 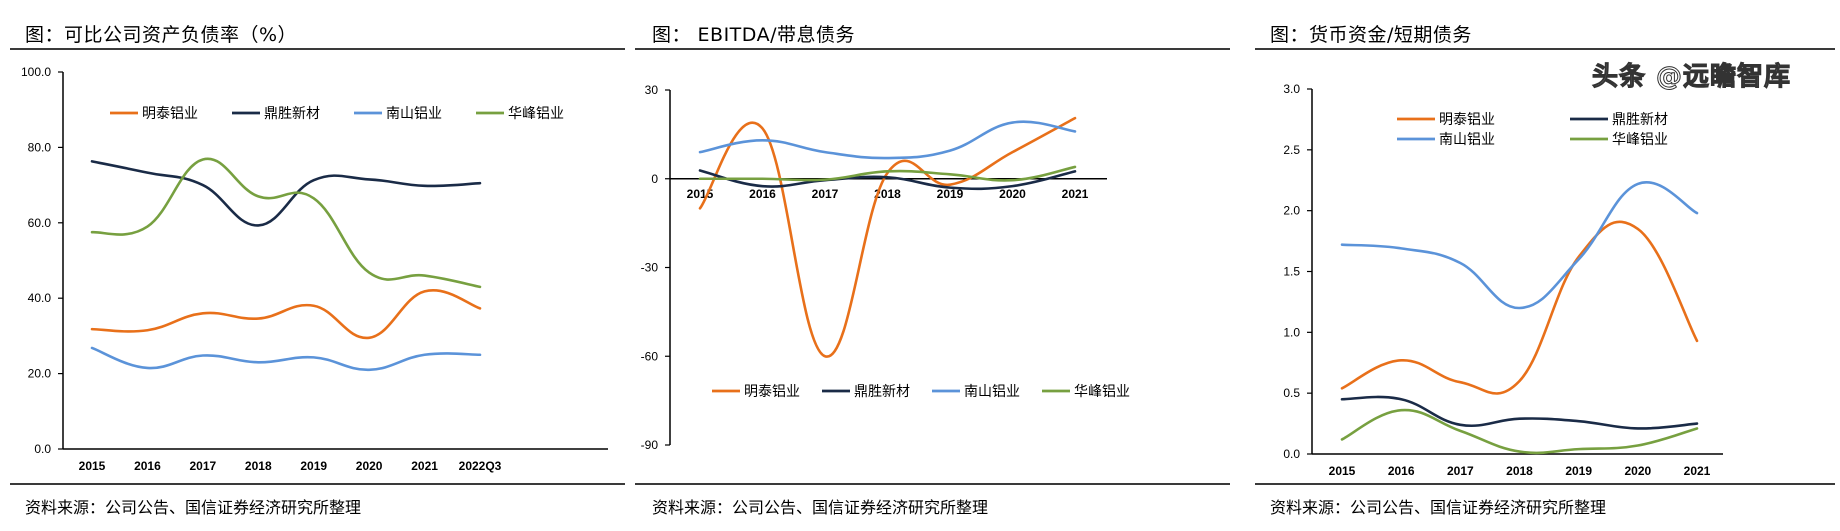 I want to click on chart-title: 图：可比公司资产负债率（%）, so click(x=161, y=35).